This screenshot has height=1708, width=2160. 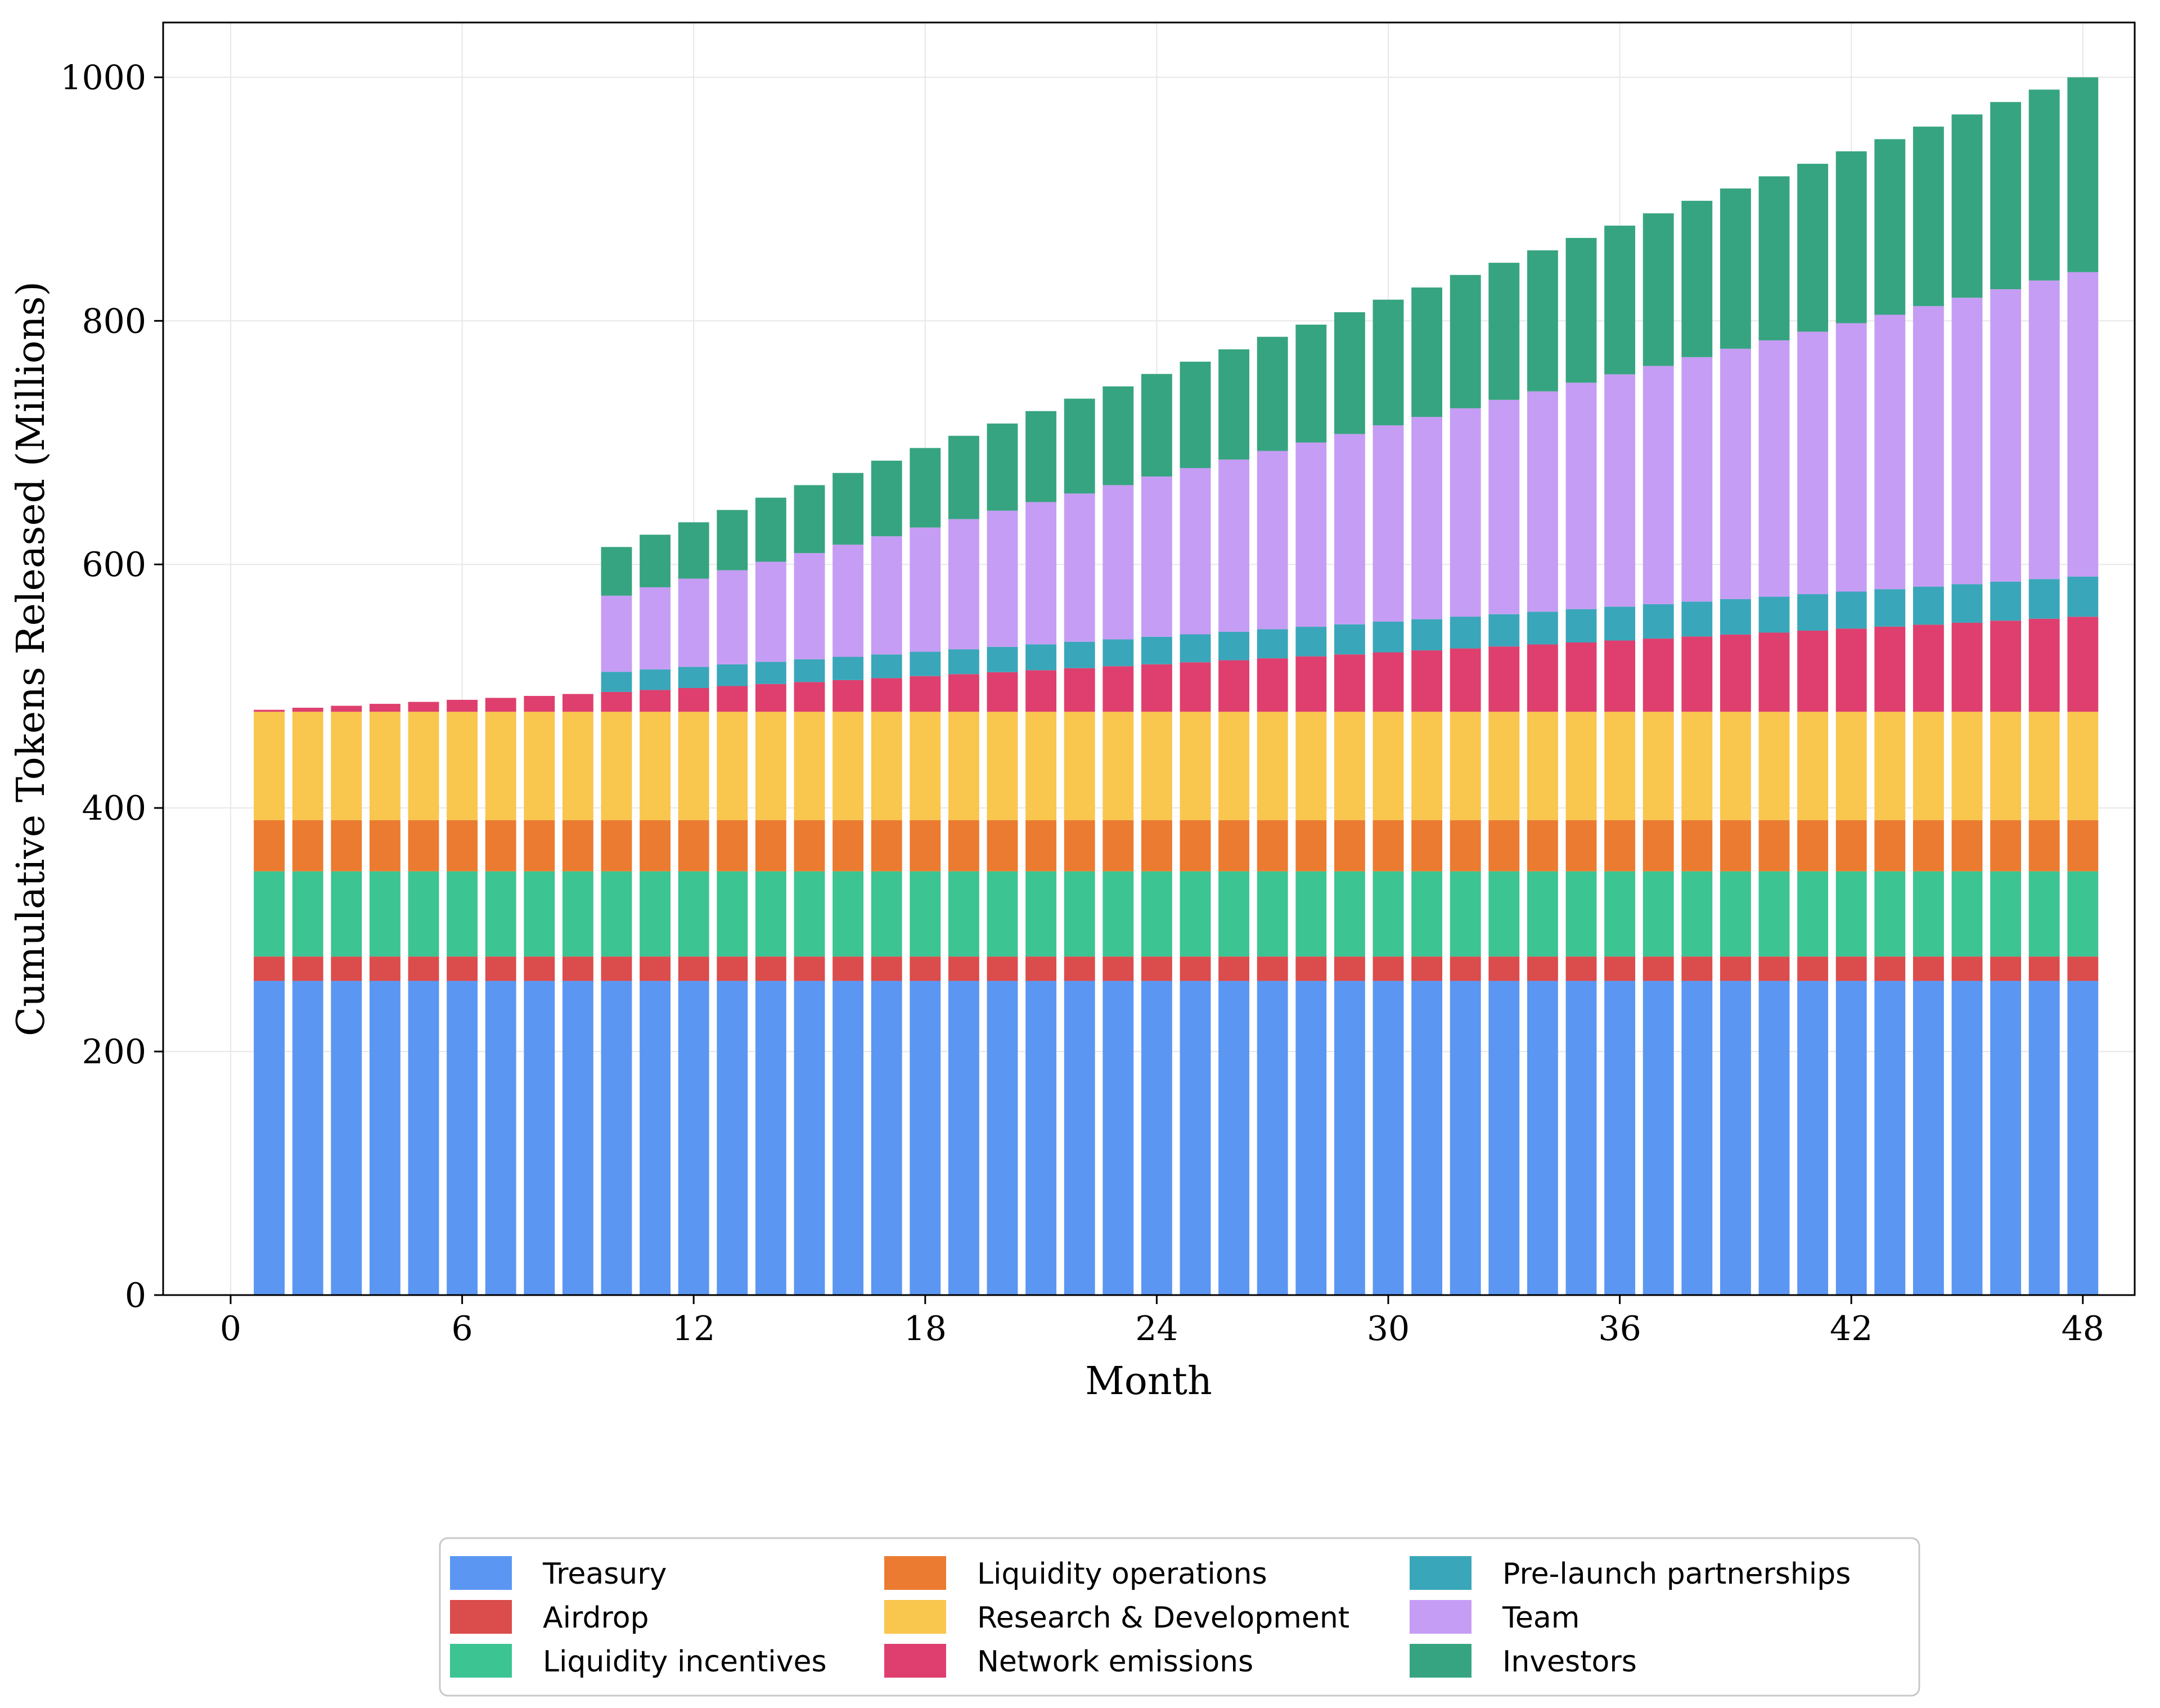 What do you see at coordinates (114, 1052) in the screenshot?
I see `y-tick-label: 200` at bounding box center [114, 1052].